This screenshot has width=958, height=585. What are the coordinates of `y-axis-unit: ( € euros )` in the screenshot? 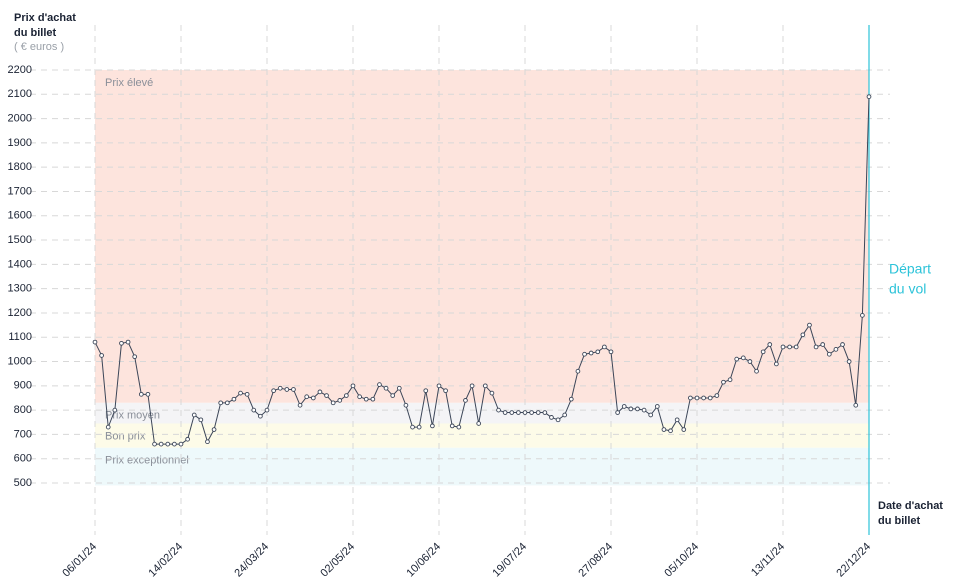 It's located at (39, 47).